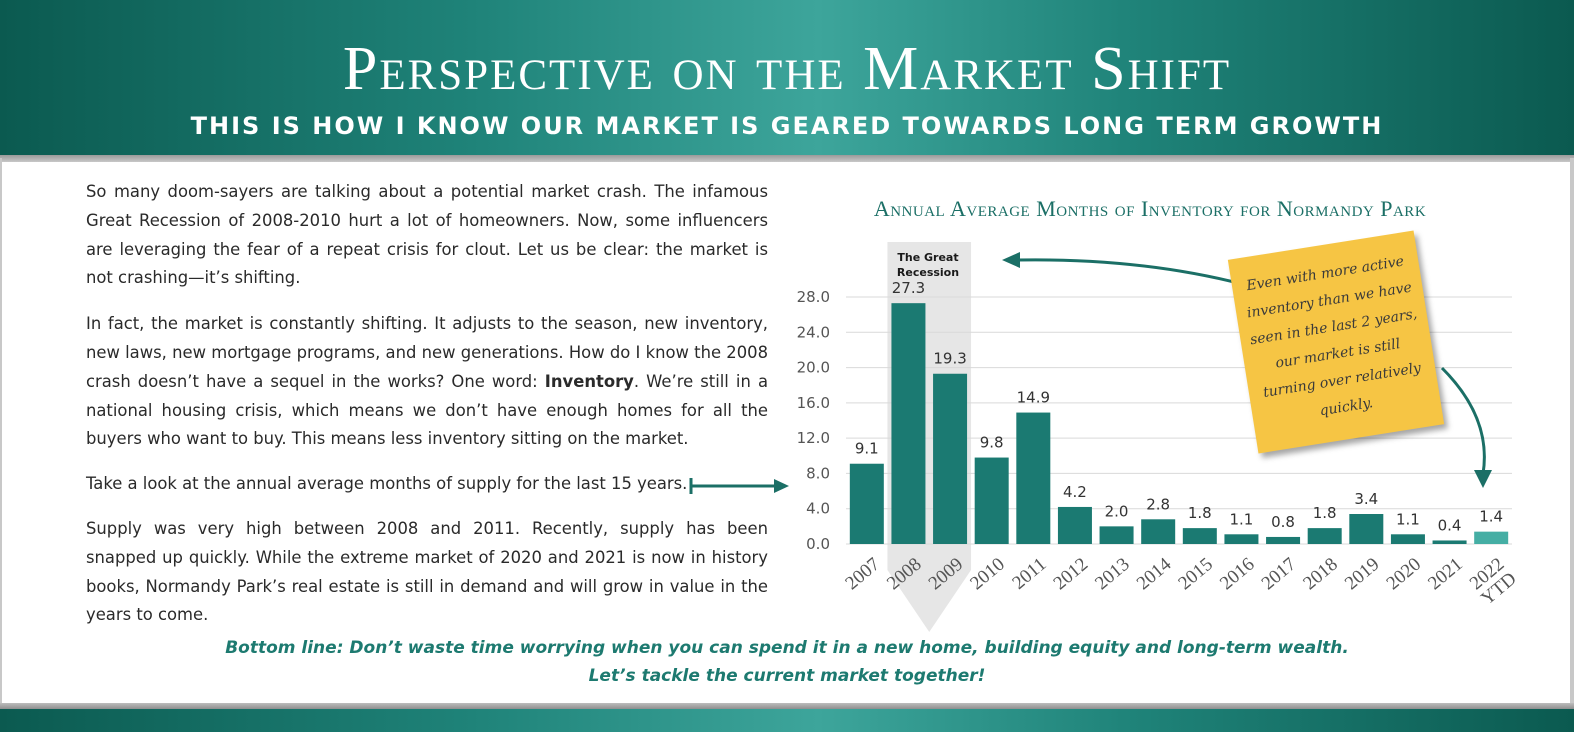 This screenshot has height=732, width=1574. Describe the element at coordinates (1483, 479) in the screenshot. I see `arrow-head-down-icon` at that location.